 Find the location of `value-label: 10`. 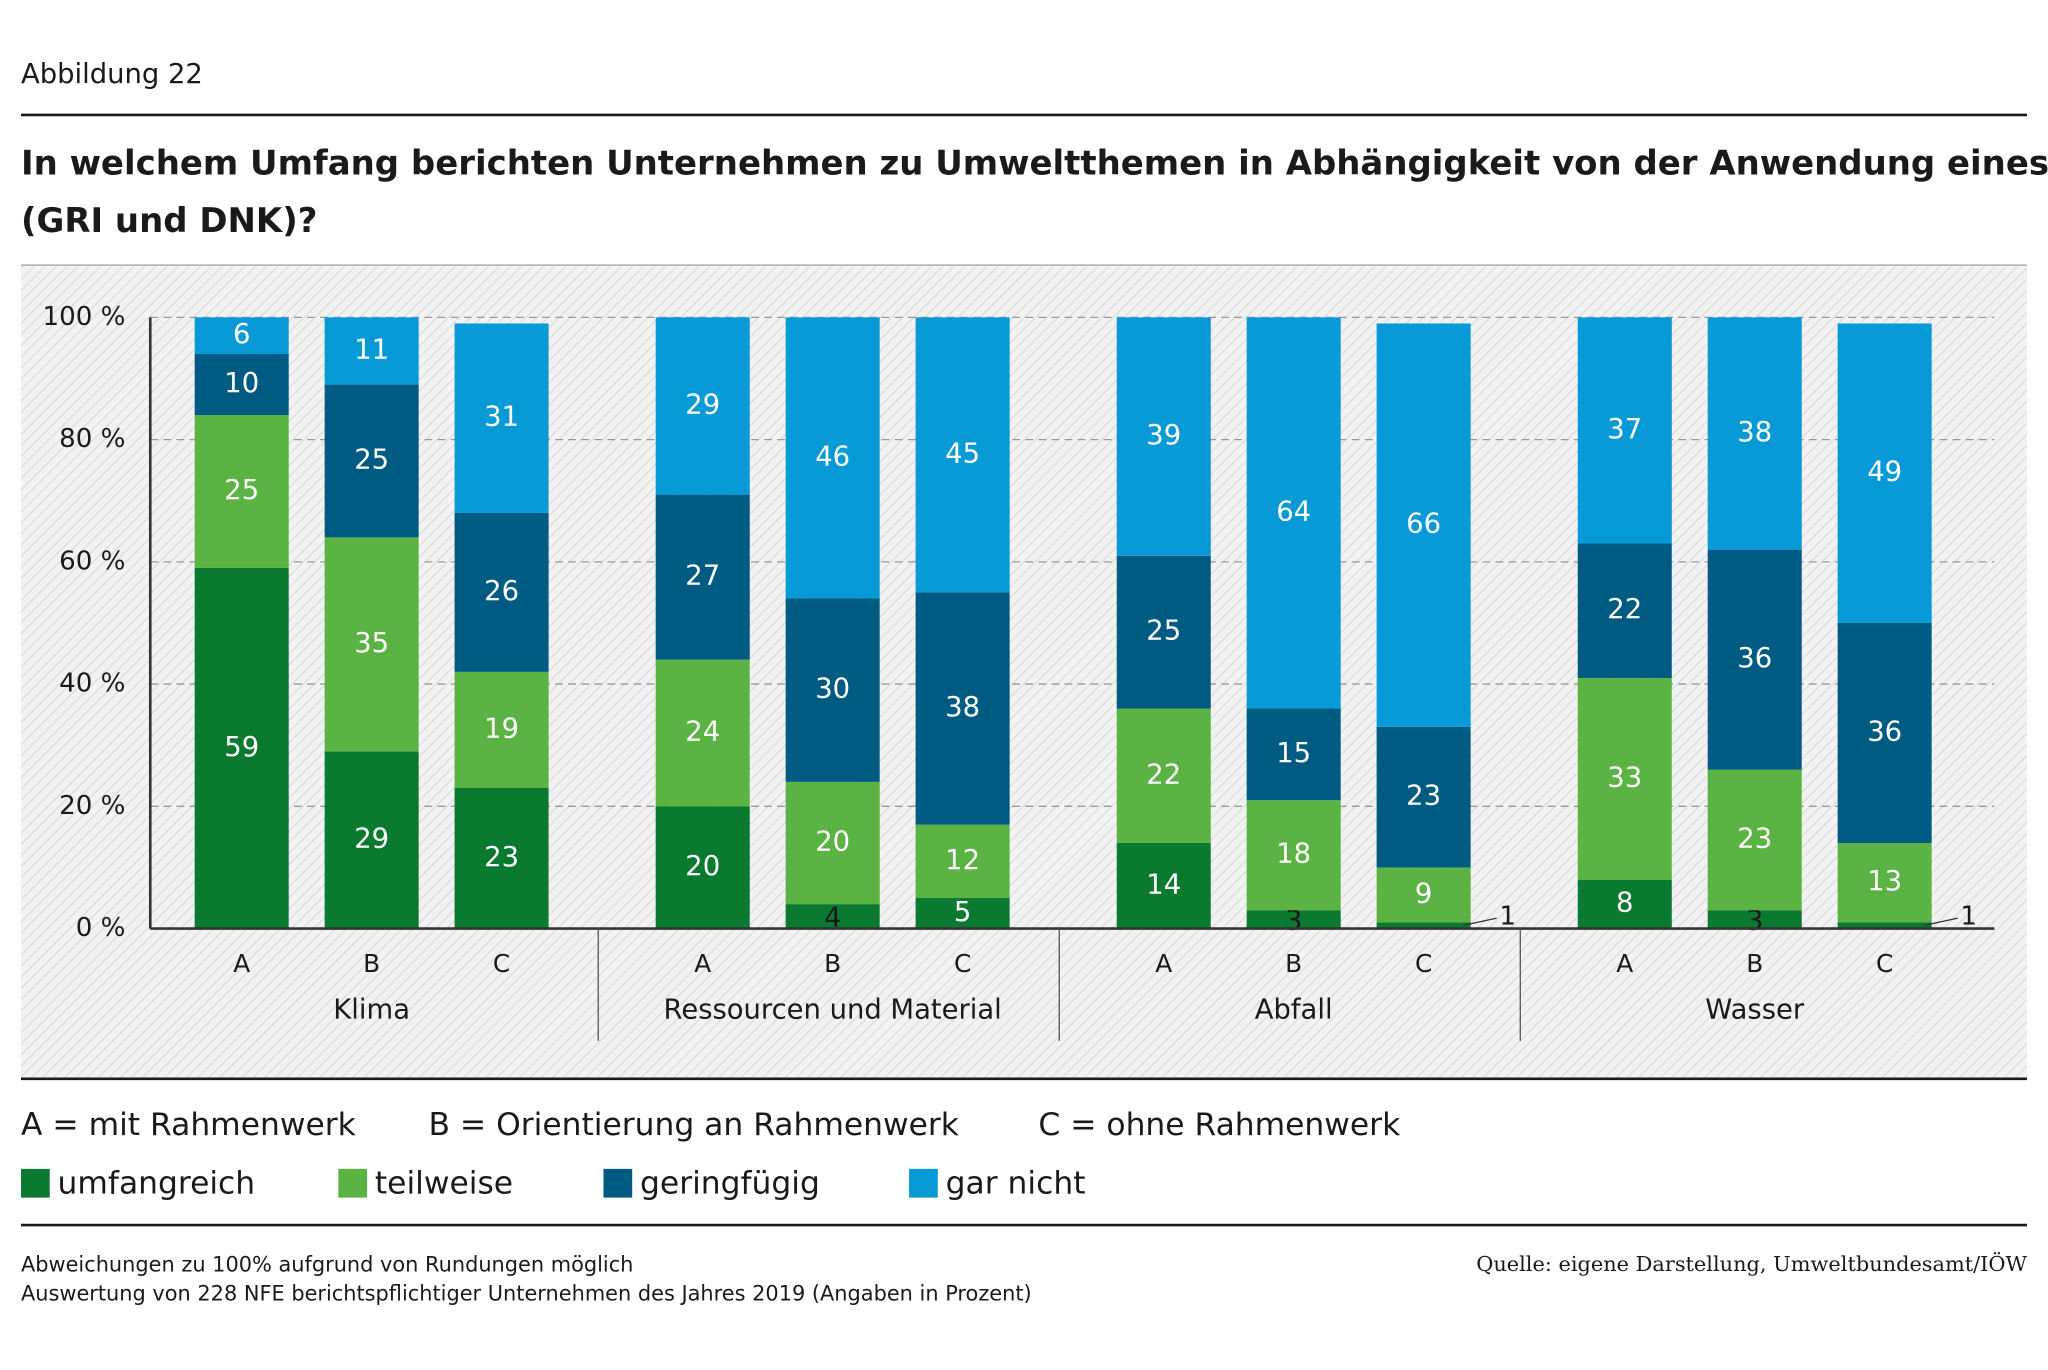

value-label: 10 is located at coordinates (241, 383).